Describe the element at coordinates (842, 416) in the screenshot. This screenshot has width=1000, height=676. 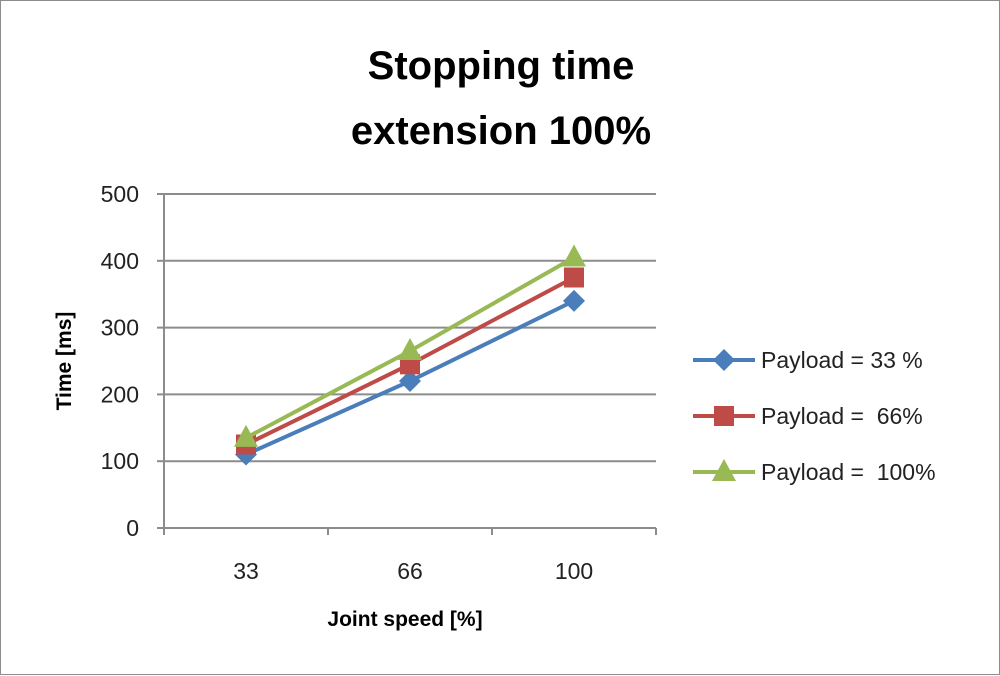
I see `legend-label: Payload = 66%` at that location.